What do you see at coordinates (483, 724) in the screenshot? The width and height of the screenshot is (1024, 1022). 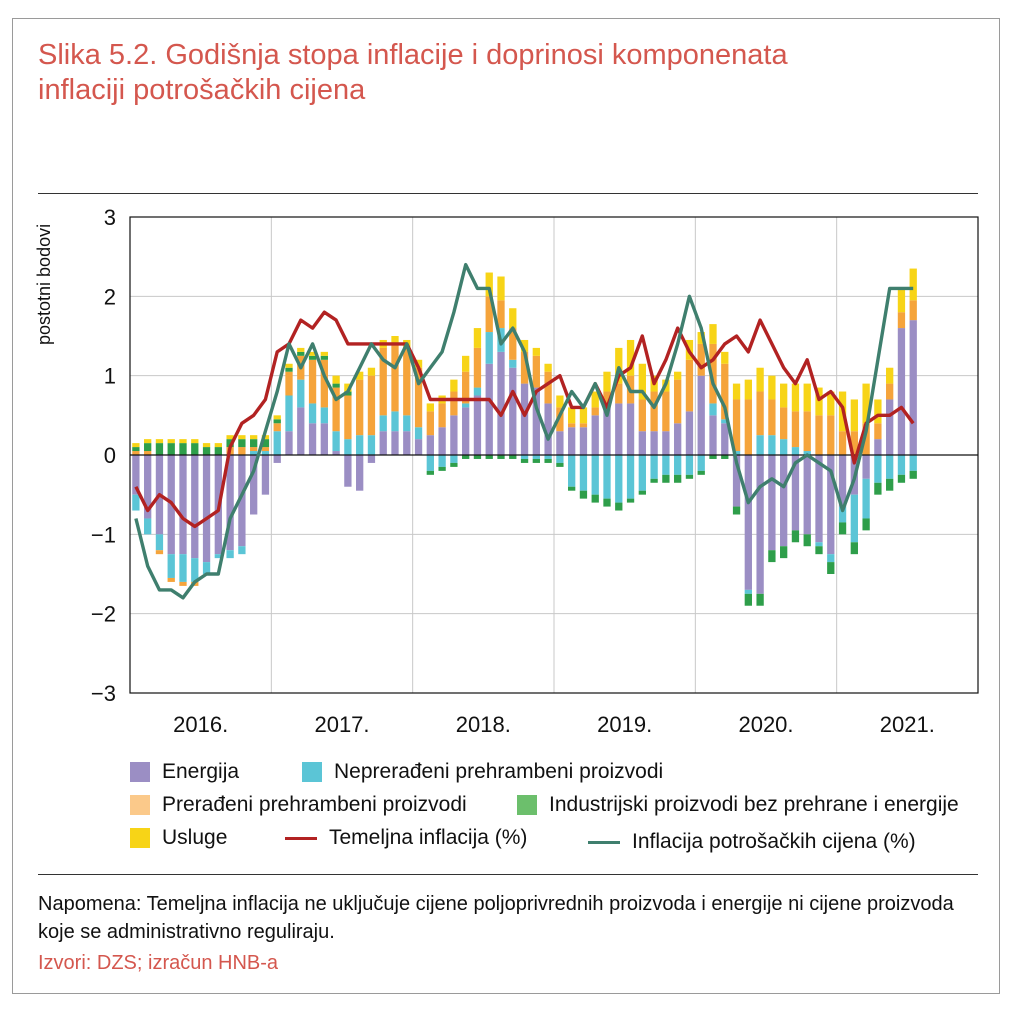 I see `x-tick-label: 2018.` at bounding box center [483, 724].